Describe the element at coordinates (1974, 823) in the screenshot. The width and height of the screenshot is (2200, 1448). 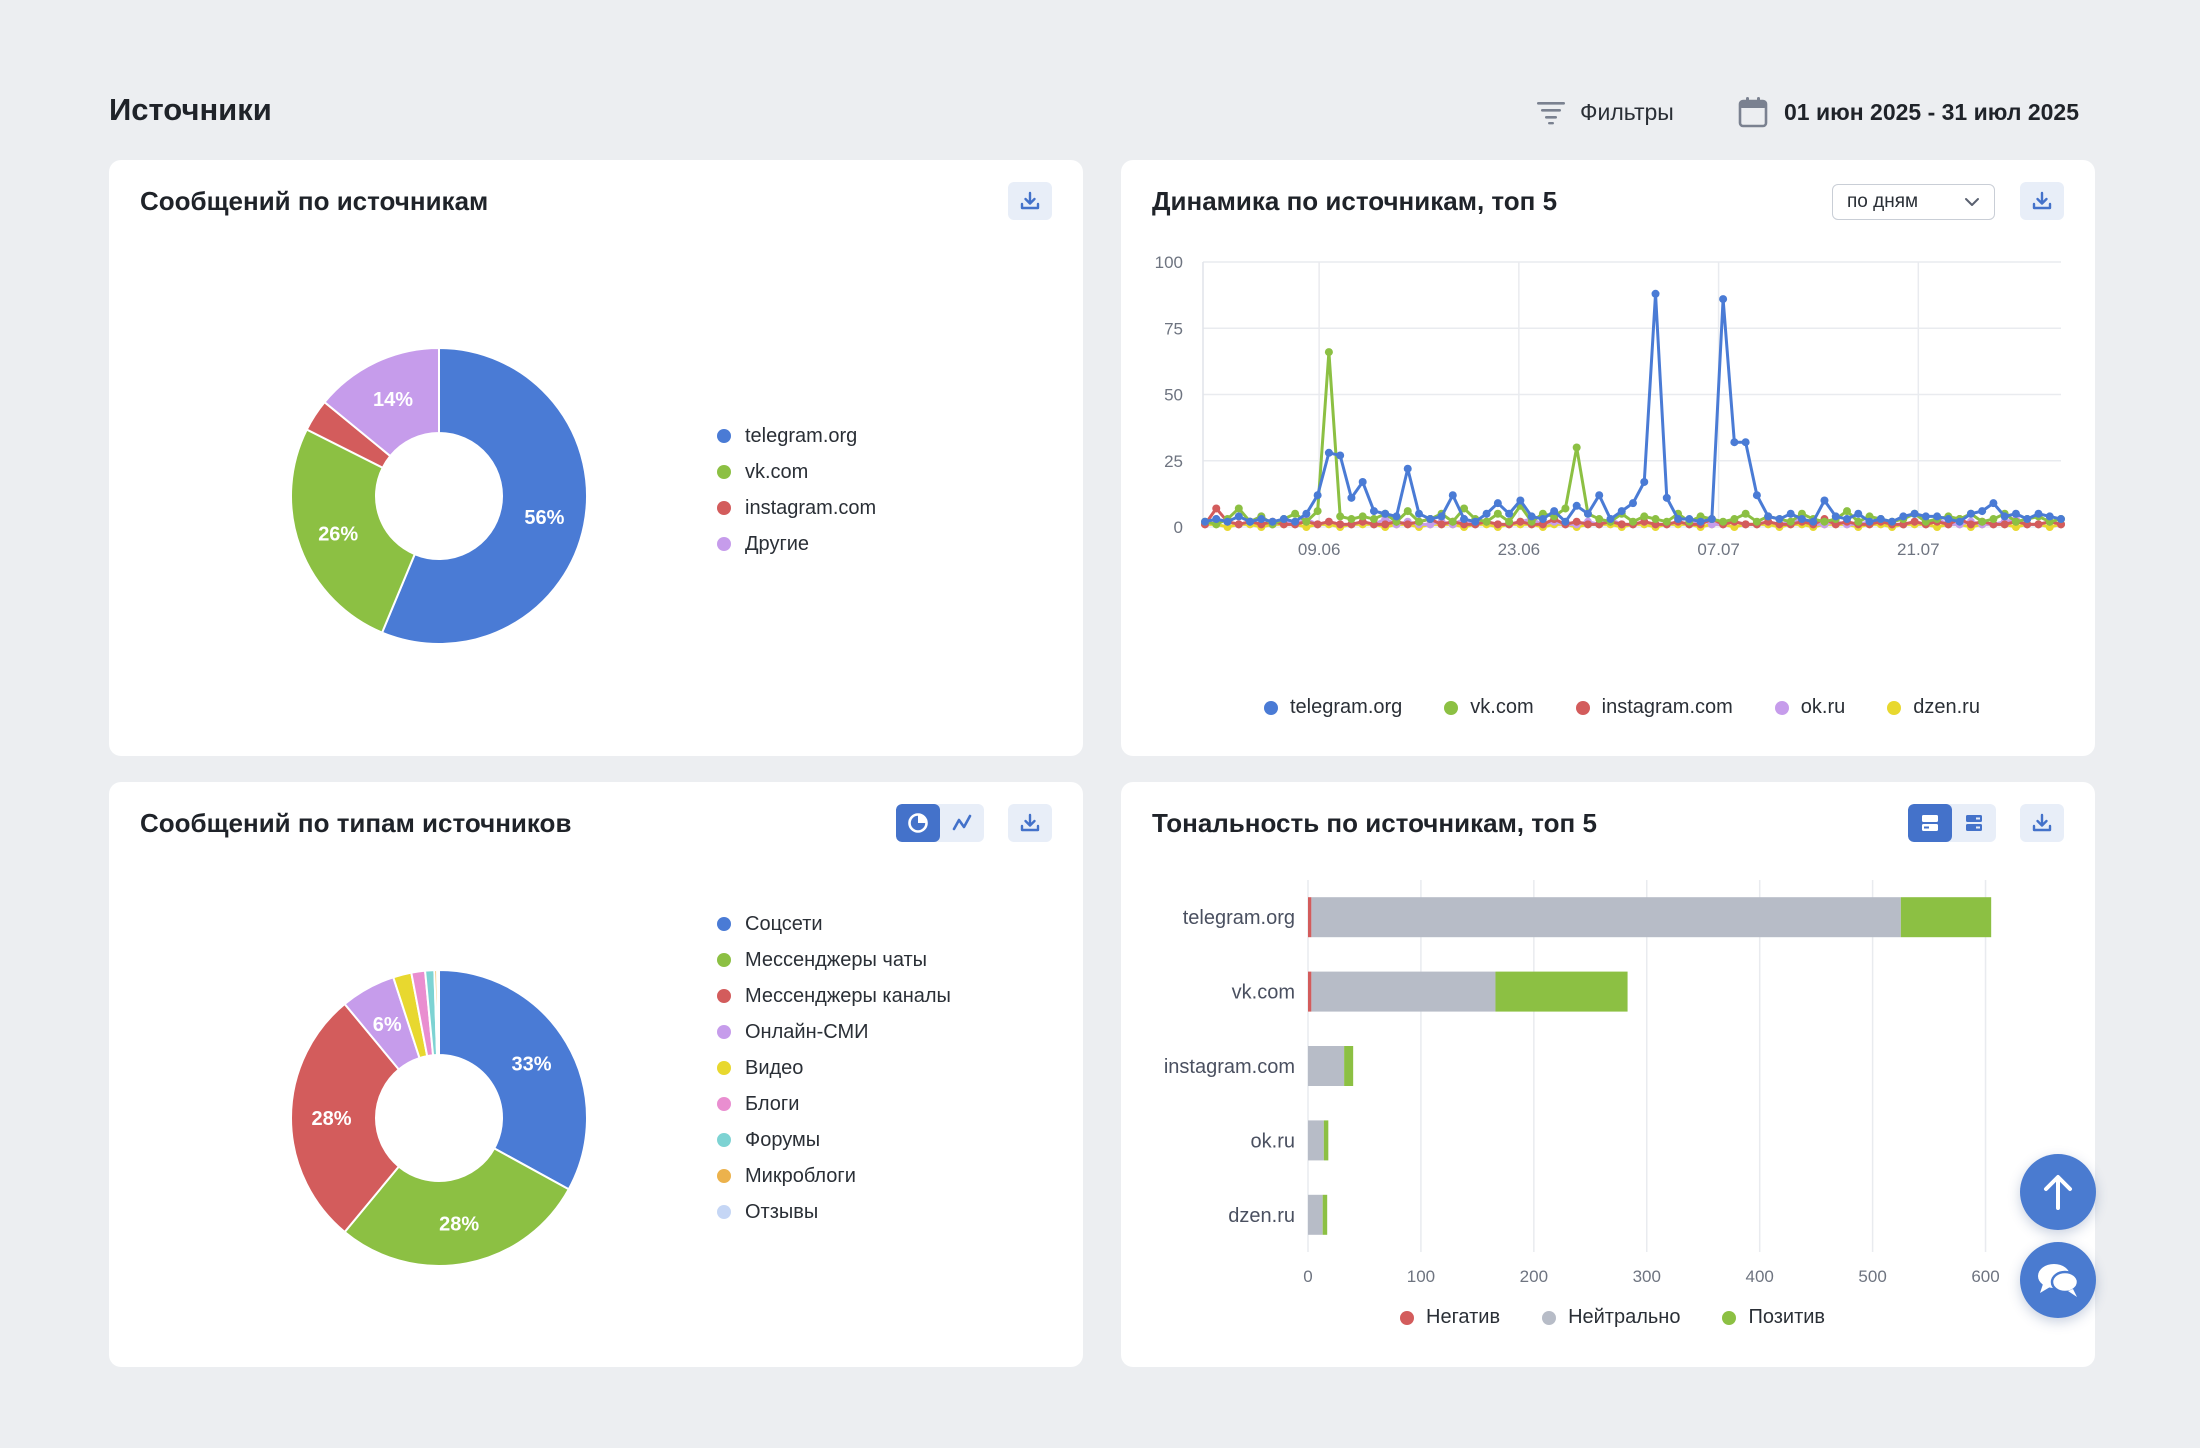
I see `grouped-layout-toggle` at that location.